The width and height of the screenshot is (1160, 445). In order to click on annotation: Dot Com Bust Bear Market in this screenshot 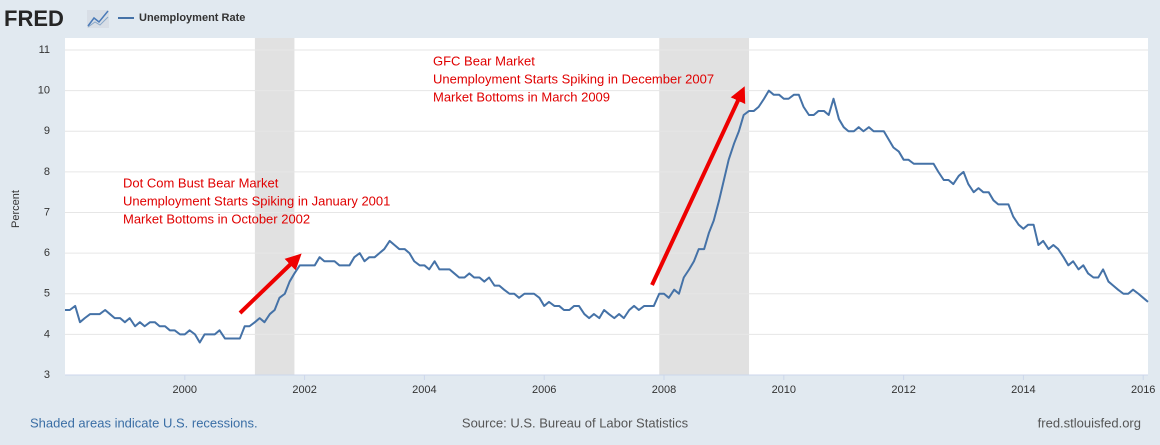, I will do `click(201, 182)`.